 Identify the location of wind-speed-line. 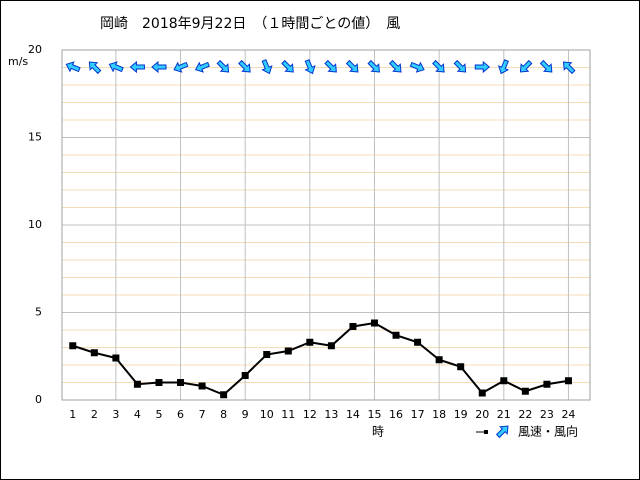
(320, 358).